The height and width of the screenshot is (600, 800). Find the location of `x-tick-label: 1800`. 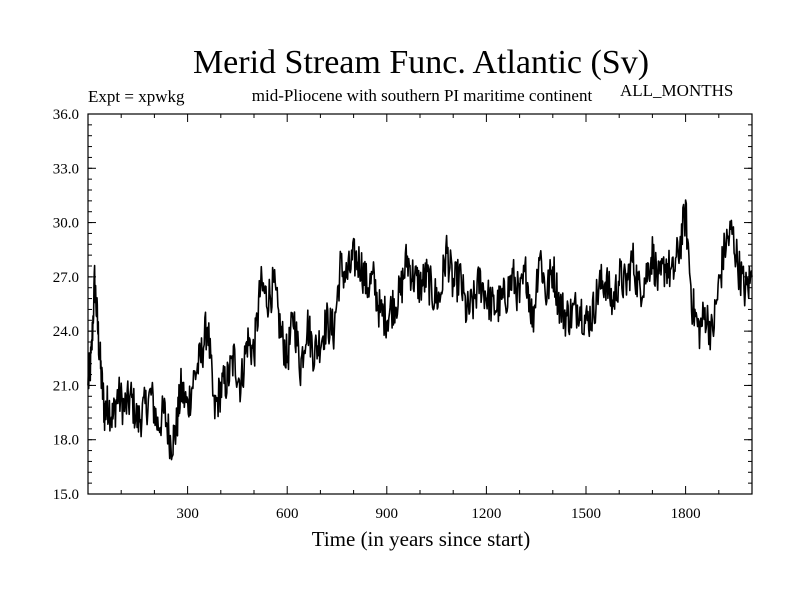

x-tick-label: 1800 is located at coordinates (686, 514).